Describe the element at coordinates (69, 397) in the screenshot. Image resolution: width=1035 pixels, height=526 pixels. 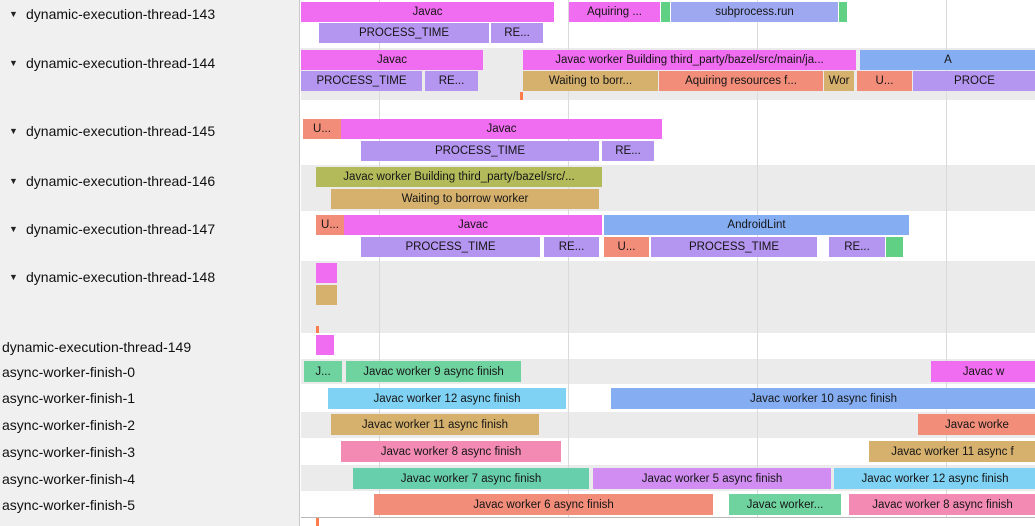
I see `track-name: async-worker-finish-1` at that location.